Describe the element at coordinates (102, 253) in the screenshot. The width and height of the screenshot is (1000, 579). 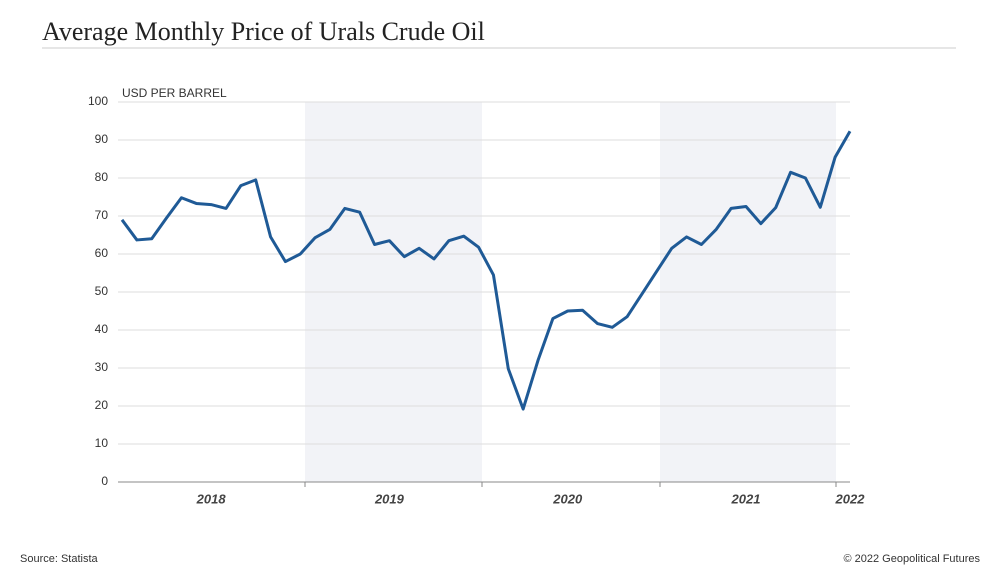
I see `y-tick-label: 60` at that location.